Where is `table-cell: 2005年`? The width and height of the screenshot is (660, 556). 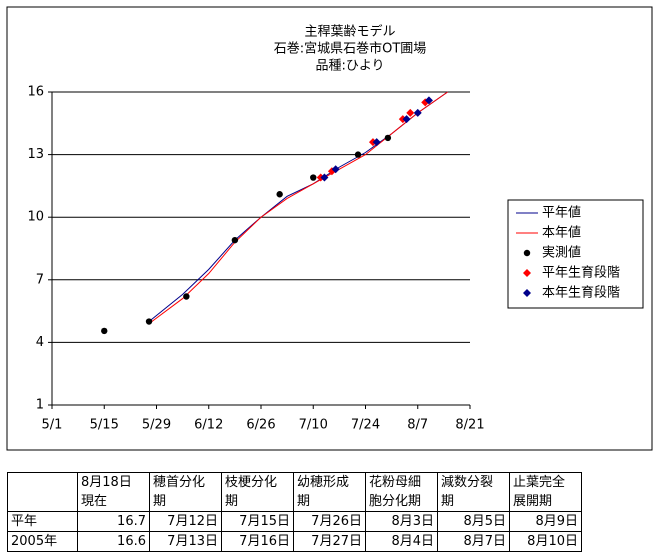
table-cell: 2005年 is located at coordinates (42, 541).